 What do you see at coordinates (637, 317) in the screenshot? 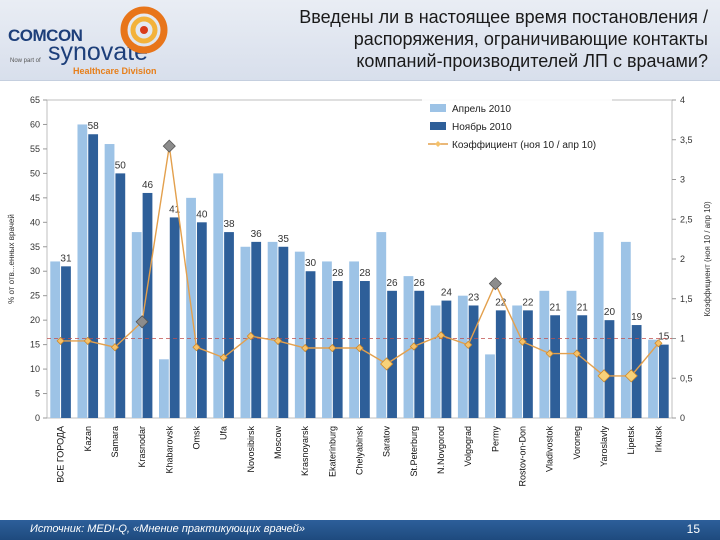
I see `bar-data-label: 19` at bounding box center [637, 317].